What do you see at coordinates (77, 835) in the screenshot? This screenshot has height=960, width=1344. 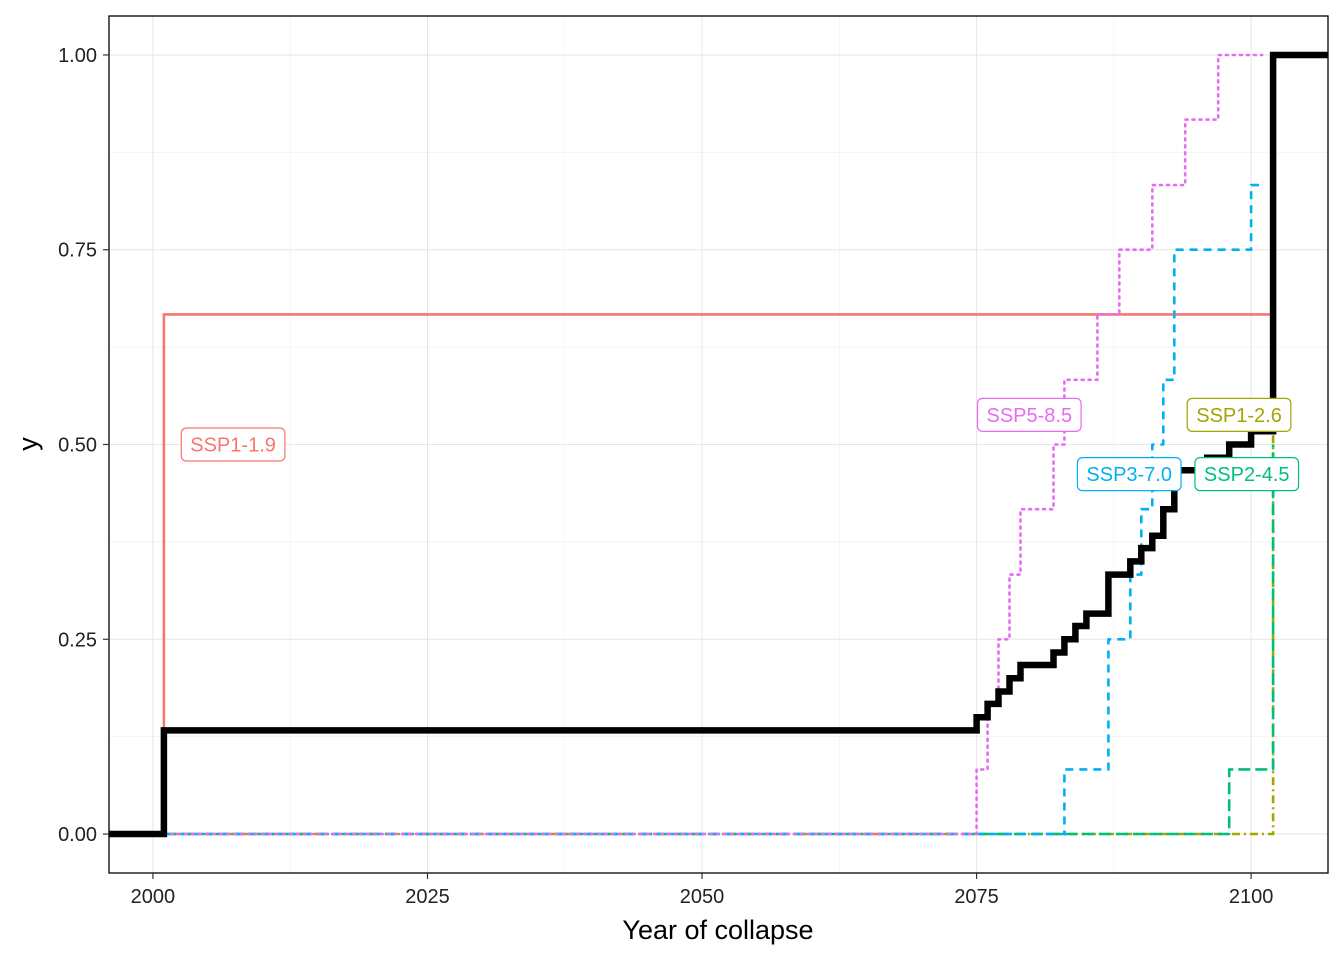 I see `y-tick-label: 0.00` at bounding box center [77, 835].